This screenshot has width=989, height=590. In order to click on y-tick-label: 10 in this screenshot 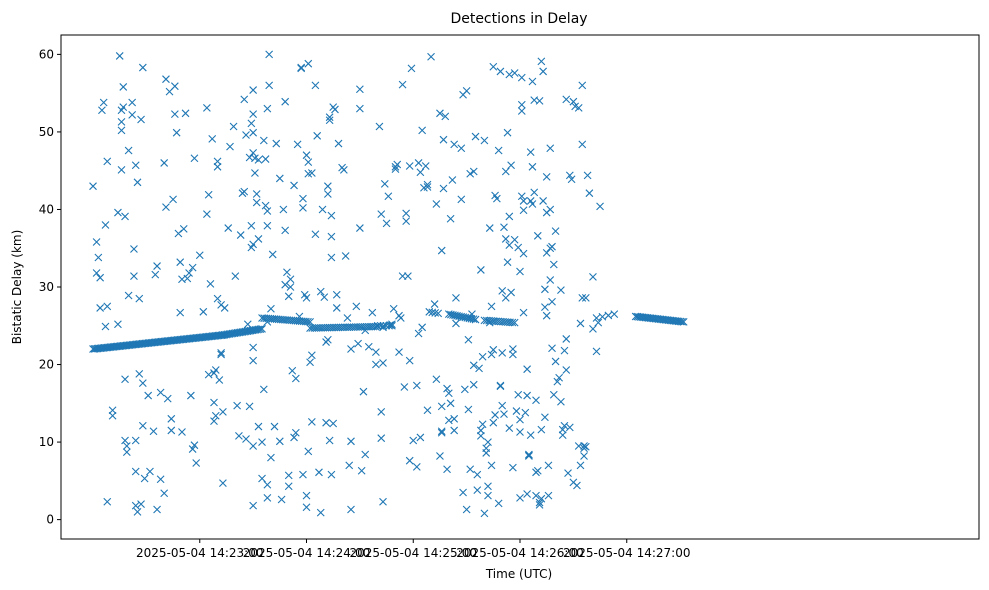, I will do `click(46, 442)`.